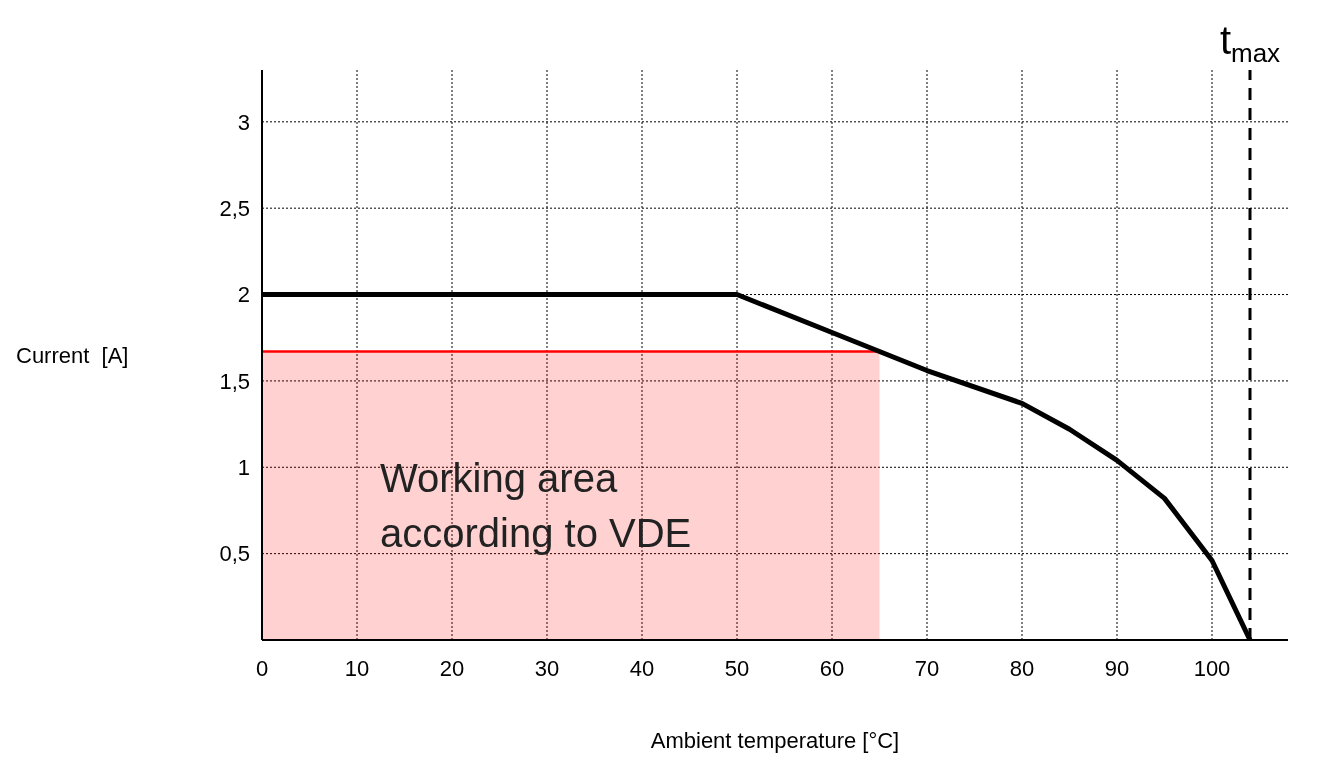 The image size is (1319, 782). Describe the element at coordinates (642, 668) in the screenshot. I see `x-tick-label: 40` at that location.